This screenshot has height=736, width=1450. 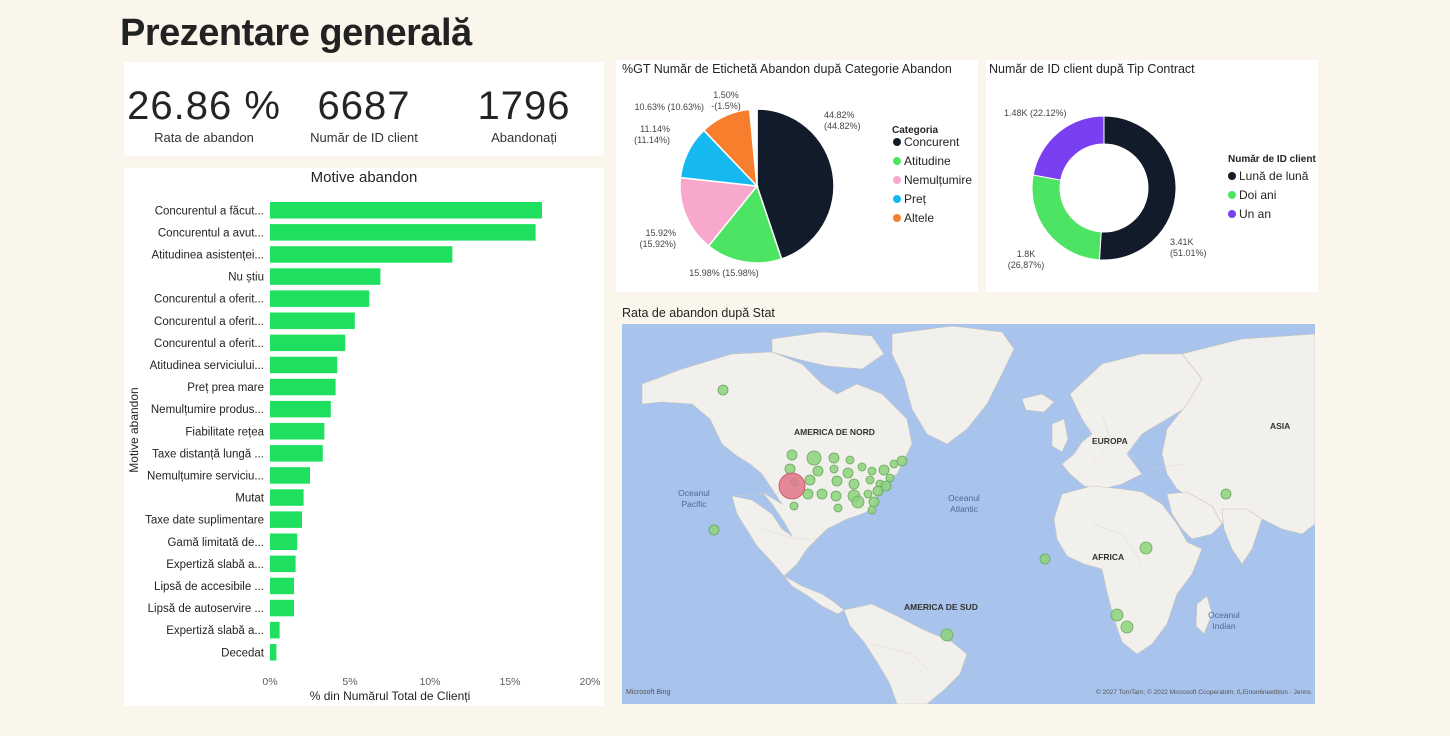 What do you see at coordinates (524, 137) in the screenshot?
I see `kpi-churned-label: Abandonați` at bounding box center [524, 137].